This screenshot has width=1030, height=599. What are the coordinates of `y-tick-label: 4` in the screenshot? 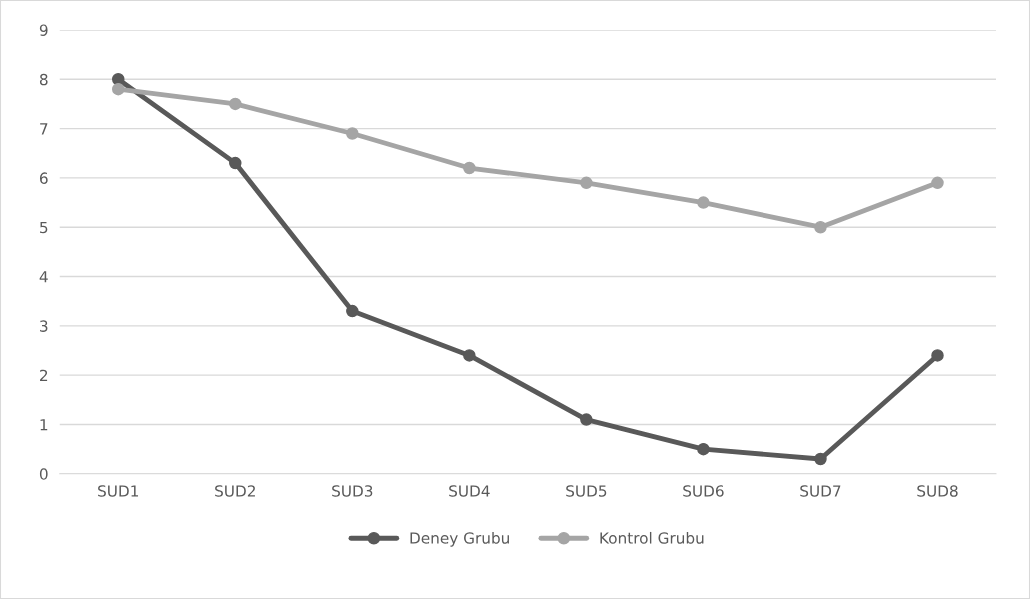 It's located at (43, 277).